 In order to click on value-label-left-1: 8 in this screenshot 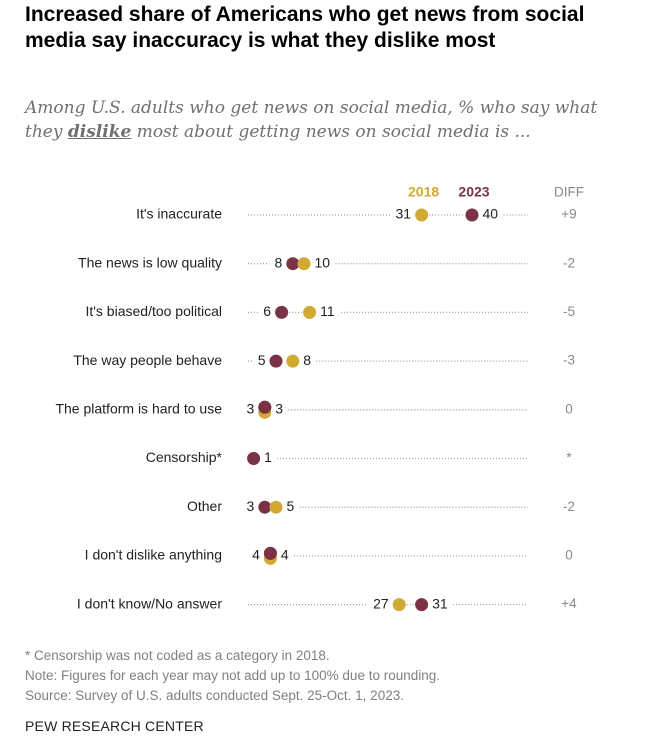, I will do `click(279, 262)`.